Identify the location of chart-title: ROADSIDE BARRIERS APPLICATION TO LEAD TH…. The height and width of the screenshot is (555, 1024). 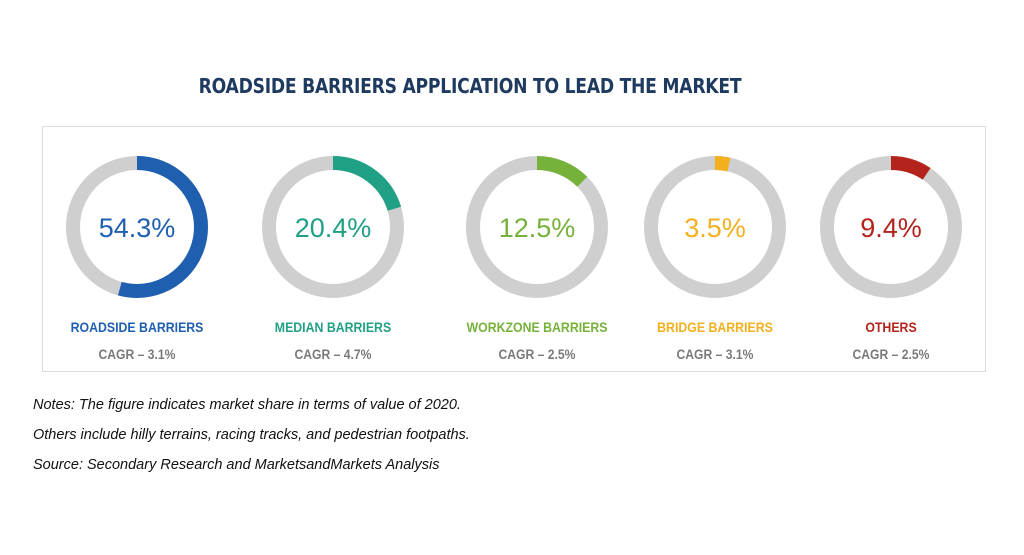
(470, 86).